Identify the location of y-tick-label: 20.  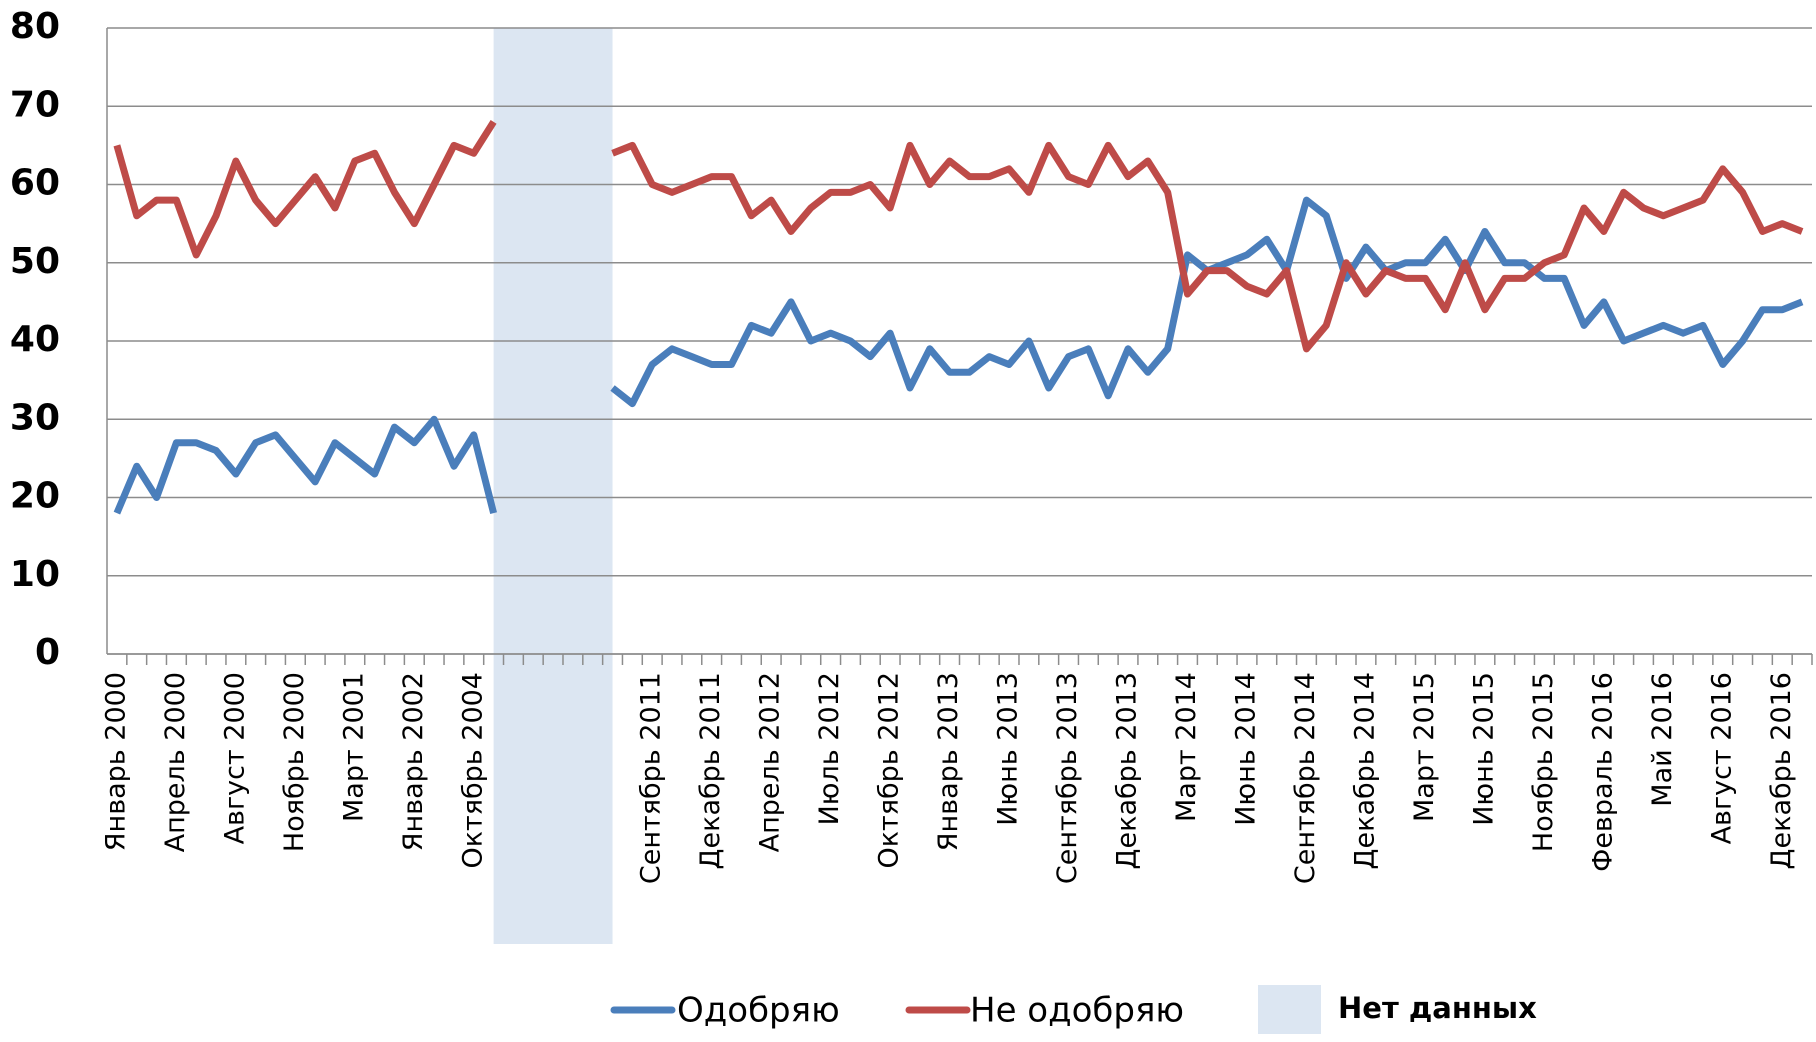
(35, 496).